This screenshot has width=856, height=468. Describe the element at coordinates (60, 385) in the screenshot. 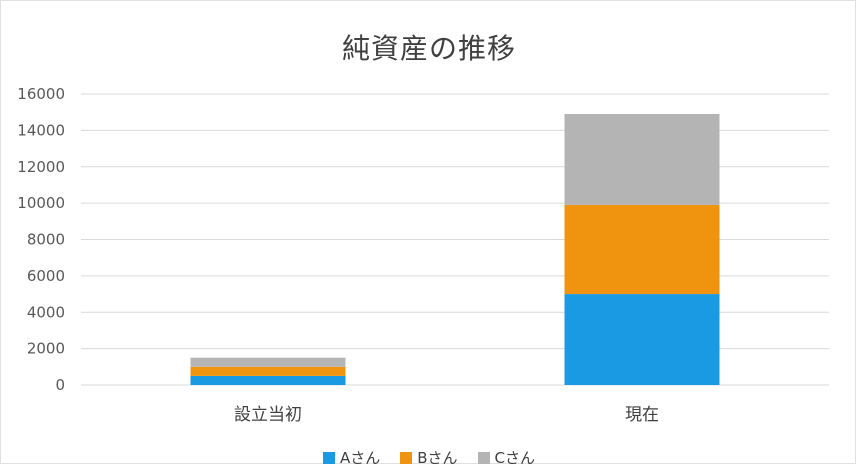

I see `y-tick-label: 0` at that location.